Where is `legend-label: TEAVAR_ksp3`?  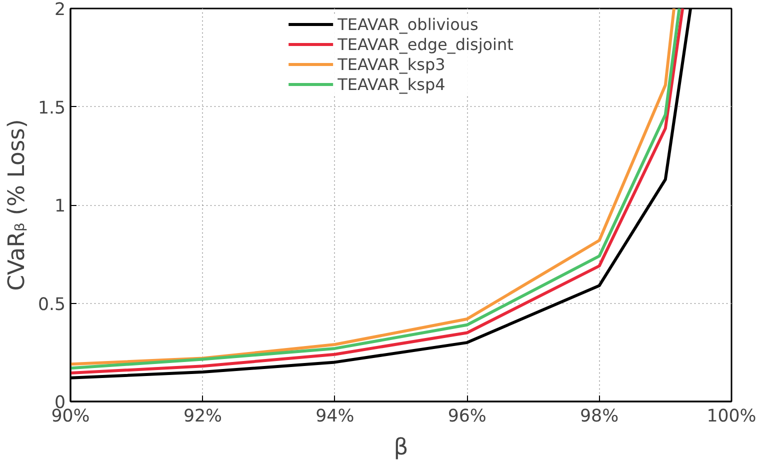 legend-label: TEAVAR_ksp3 is located at coordinates (392, 64).